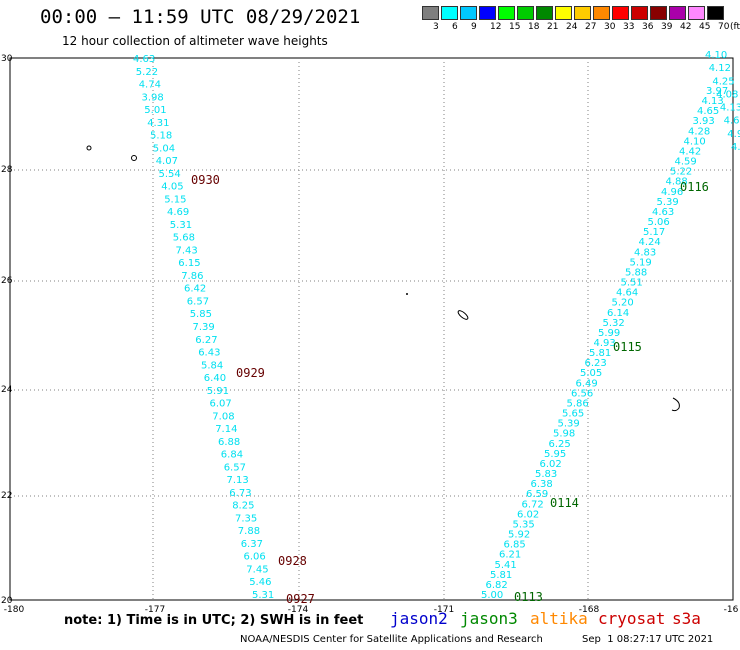 This screenshot has height=650, width=740. Describe the element at coordinates (178, 212) in the screenshot. I see `swh-value: 4.69` at that location.